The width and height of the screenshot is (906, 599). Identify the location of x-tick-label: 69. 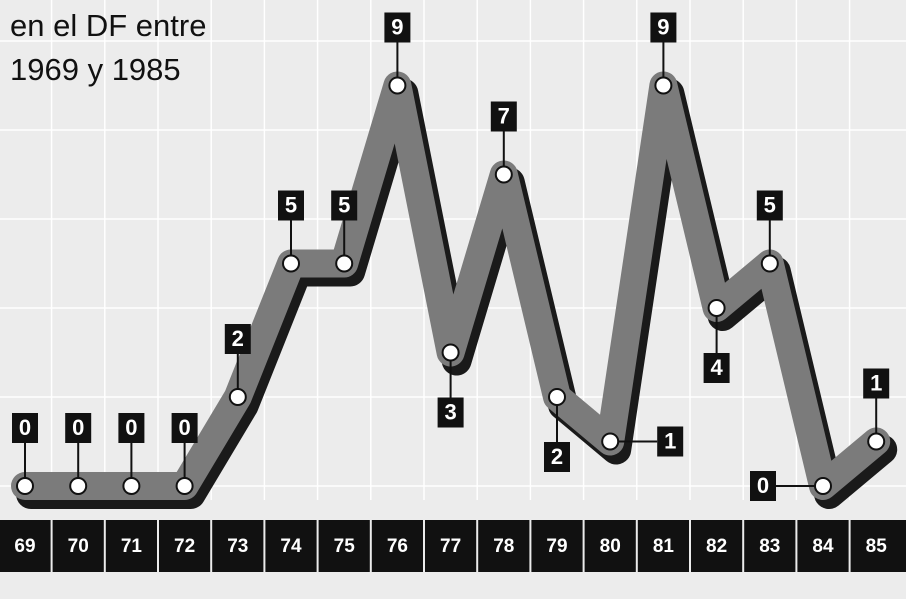
(24, 546).